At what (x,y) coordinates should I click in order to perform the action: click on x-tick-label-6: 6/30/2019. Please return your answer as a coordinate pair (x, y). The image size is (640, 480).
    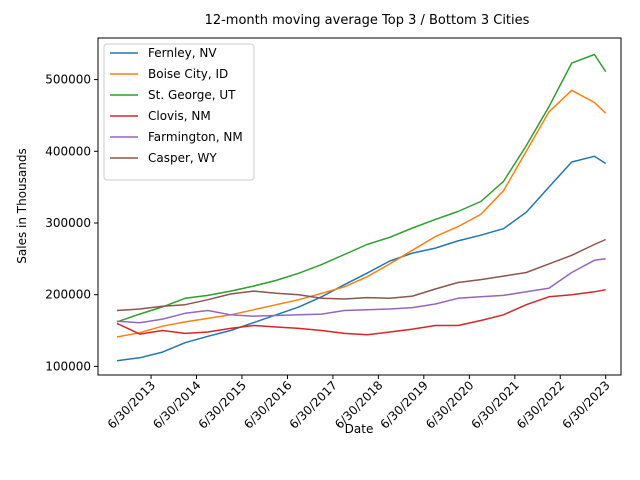
    Looking at the image, I should click on (404, 404).